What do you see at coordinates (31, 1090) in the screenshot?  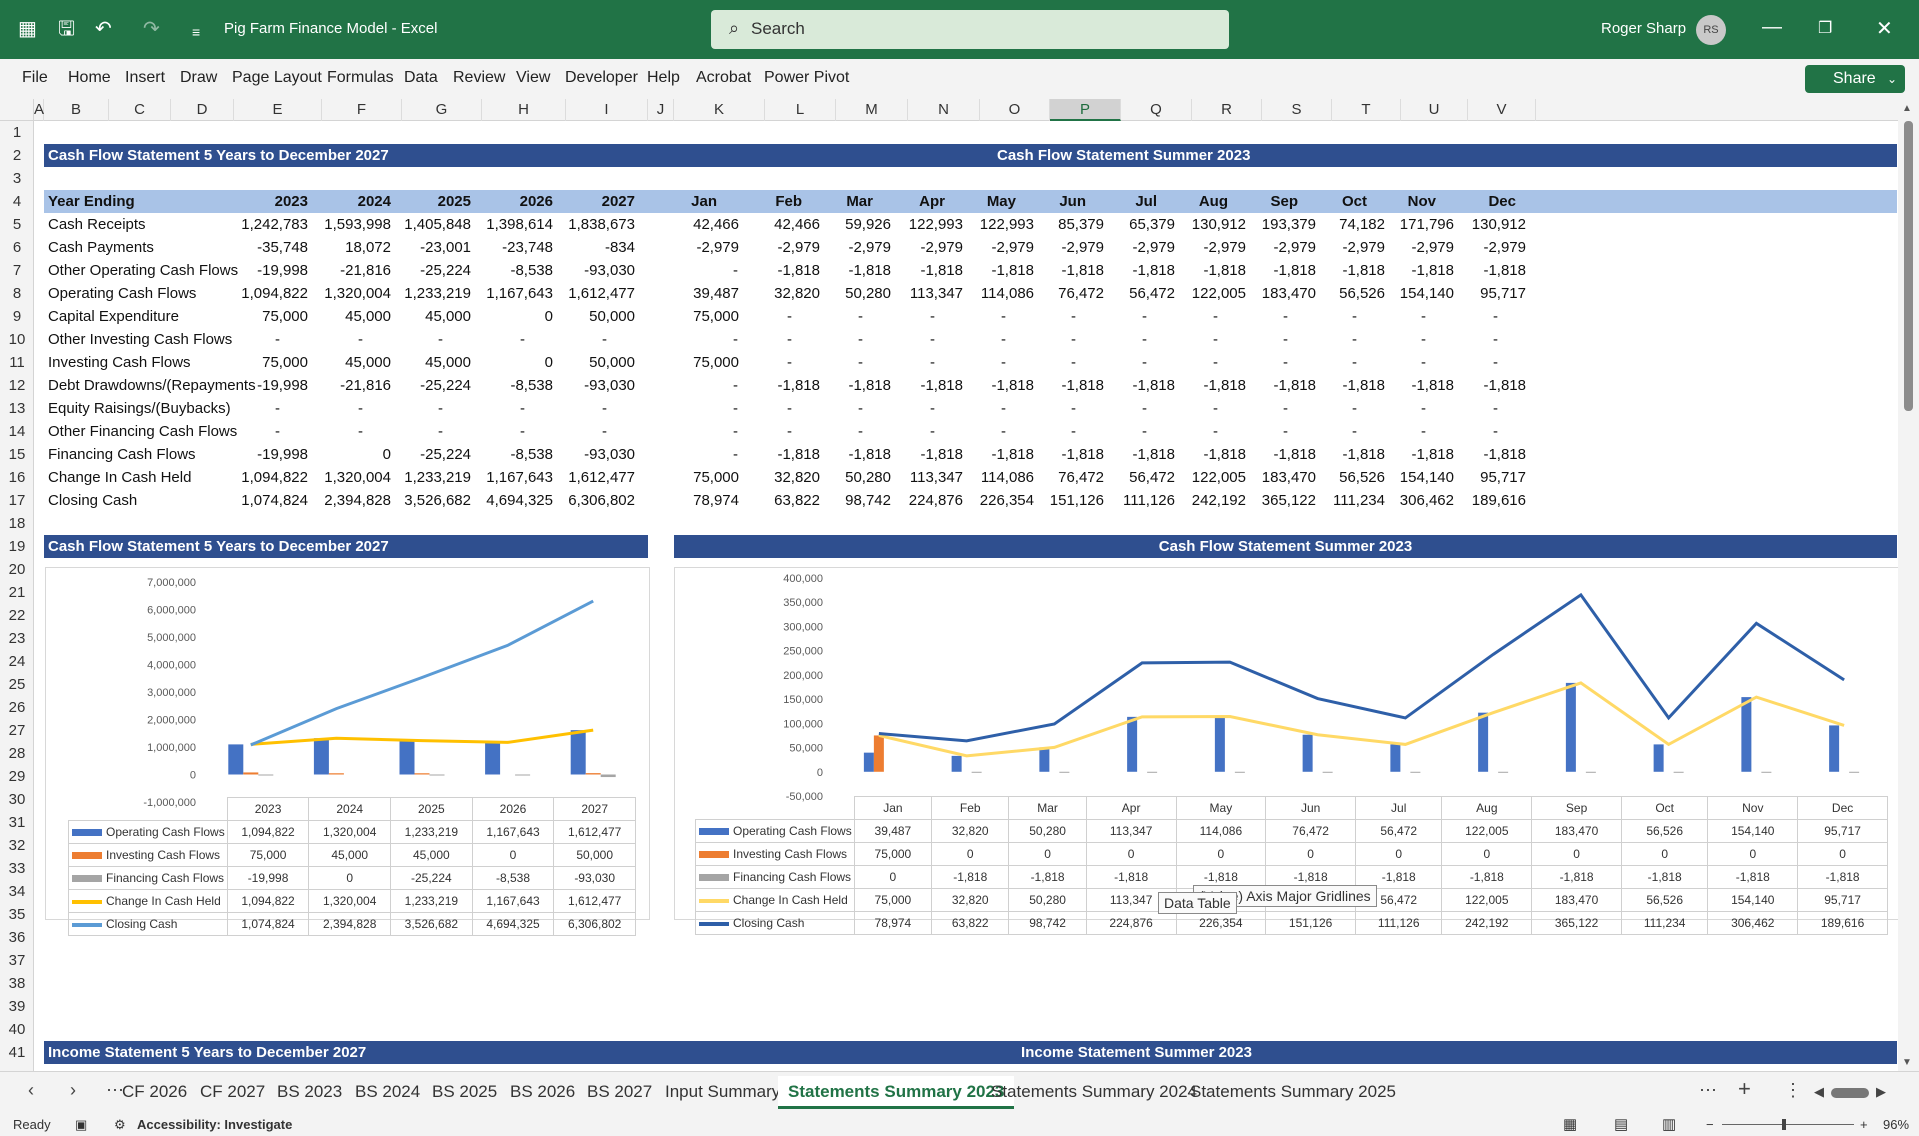 I see `prev-sheet-icon: ‹` at bounding box center [31, 1090].